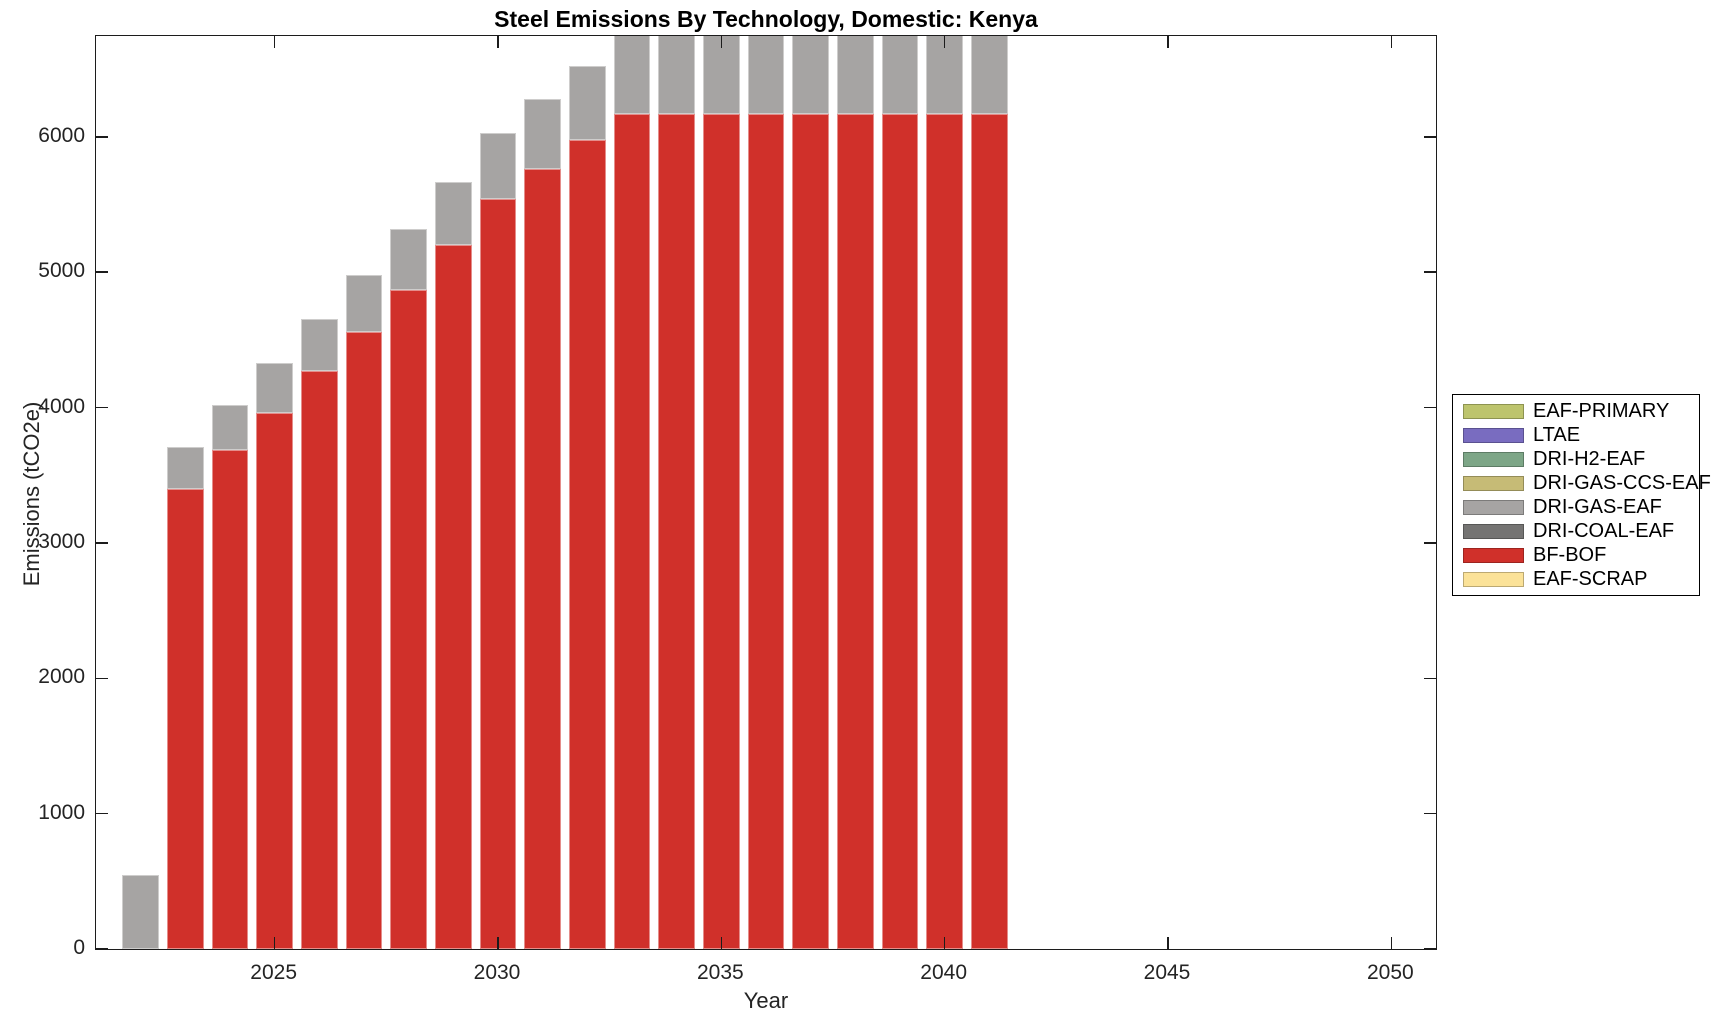 The image size is (1714, 1021). I want to click on legend-row-eaf-scrap: EAF-SCRAP, so click(1576, 579).